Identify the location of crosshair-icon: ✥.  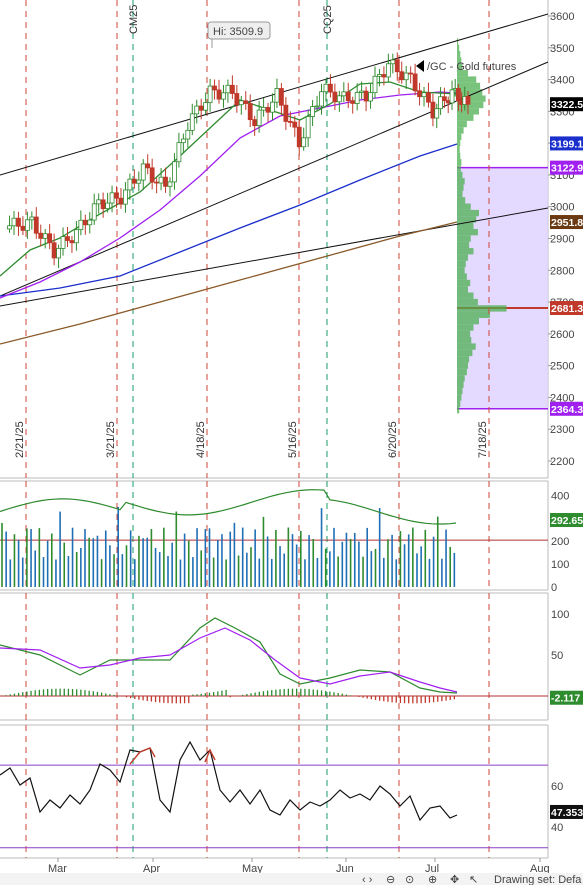
(454, 879).